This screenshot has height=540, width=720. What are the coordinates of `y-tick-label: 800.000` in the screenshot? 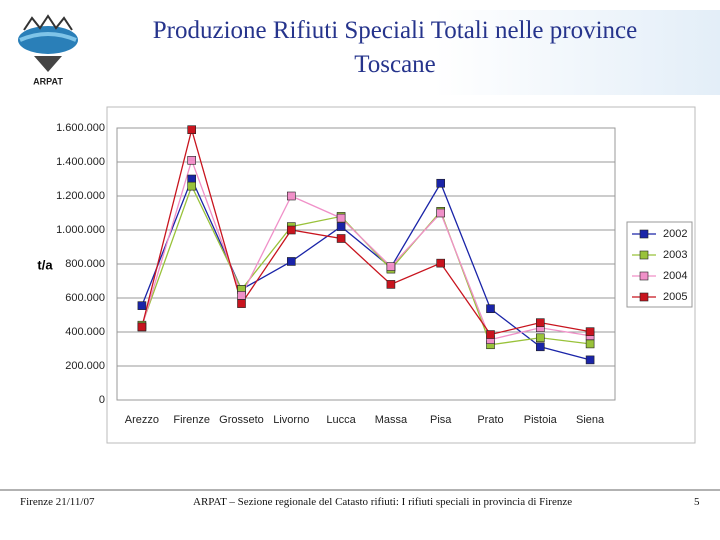 It's located at (85, 264).